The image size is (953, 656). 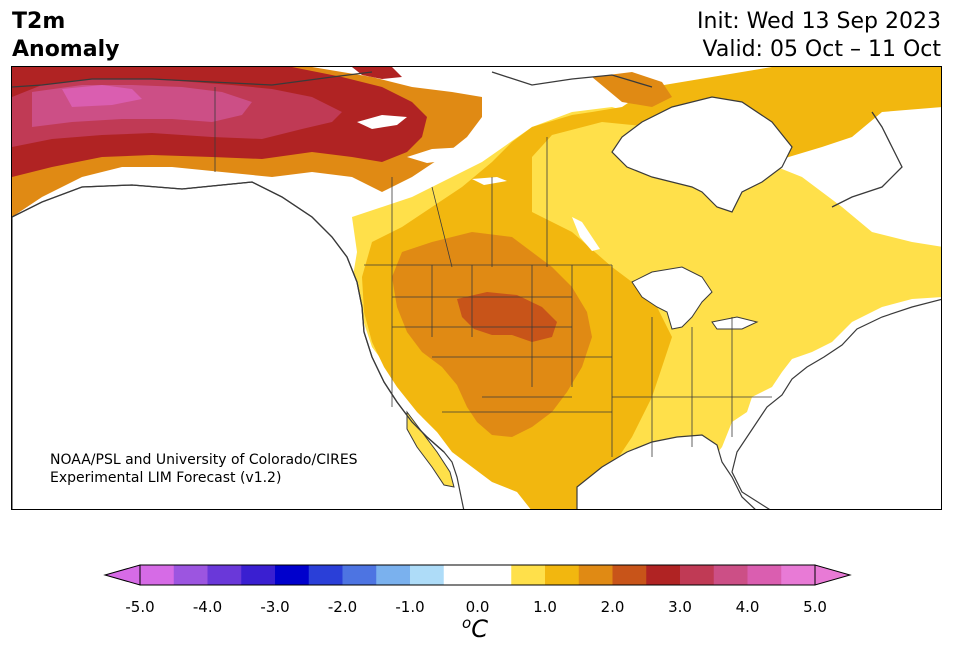 What do you see at coordinates (586, 234) in the screenshot?
I see `lake-winnipeg` at bounding box center [586, 234].